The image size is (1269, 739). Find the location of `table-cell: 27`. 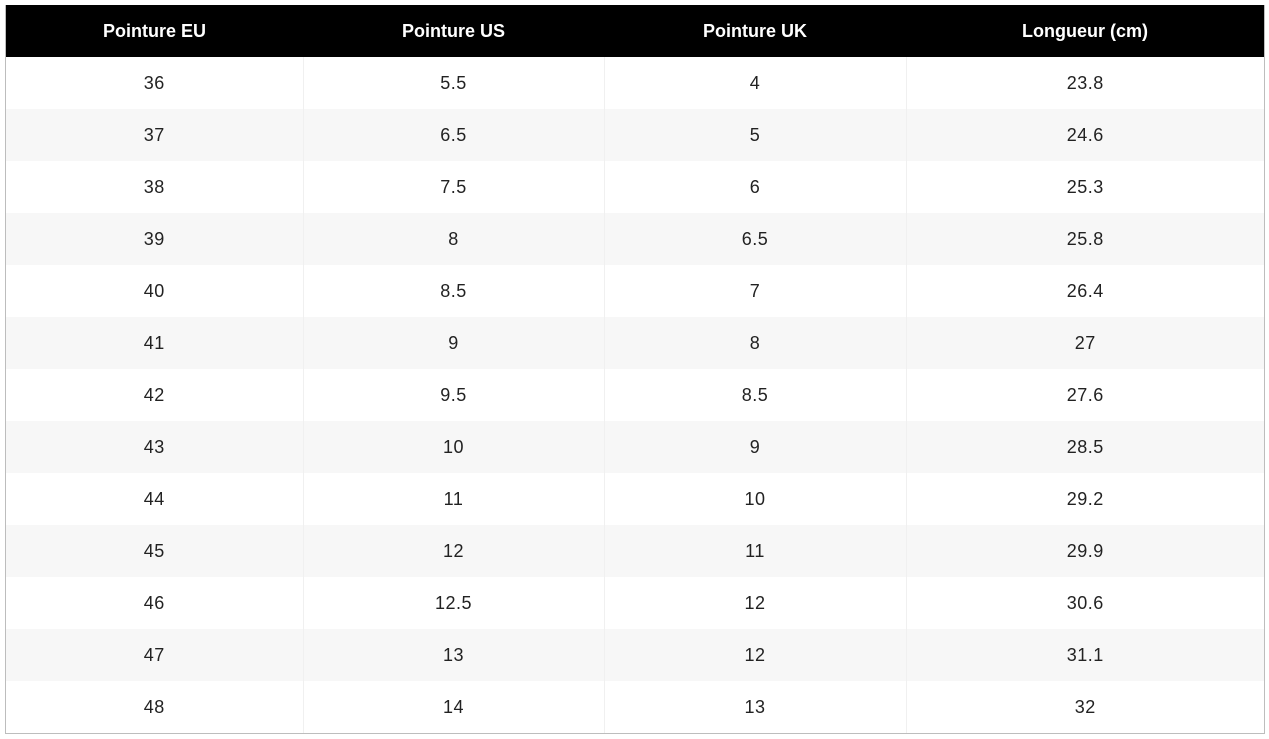

table-cell: 27 is located at coordinates (1084, 343).